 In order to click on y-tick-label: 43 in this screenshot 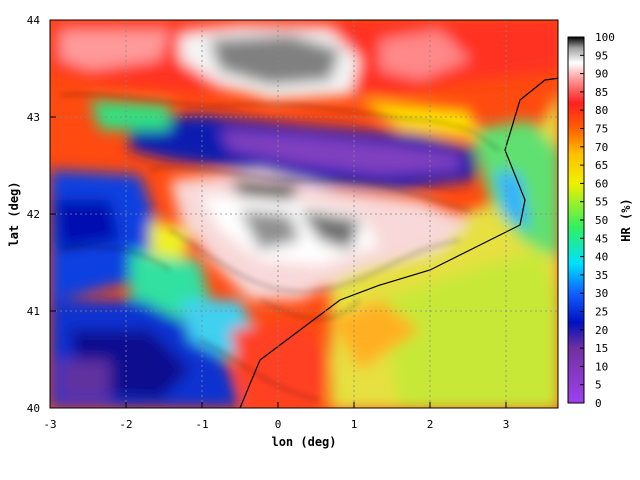, I will do `click(33, 117)`.